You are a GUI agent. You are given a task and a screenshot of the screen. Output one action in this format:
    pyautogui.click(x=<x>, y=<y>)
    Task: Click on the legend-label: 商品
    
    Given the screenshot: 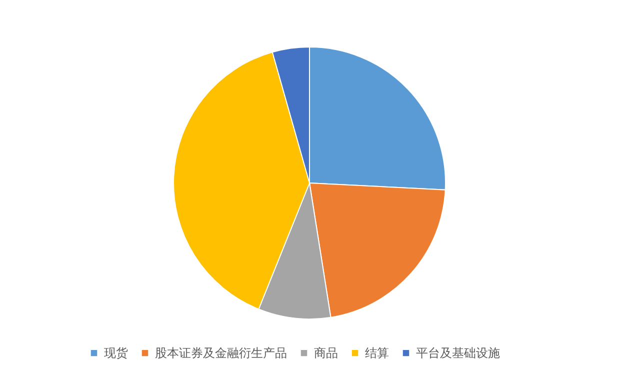 What is the action you would take?
    pyautogui.click(x=326, y=353)
    